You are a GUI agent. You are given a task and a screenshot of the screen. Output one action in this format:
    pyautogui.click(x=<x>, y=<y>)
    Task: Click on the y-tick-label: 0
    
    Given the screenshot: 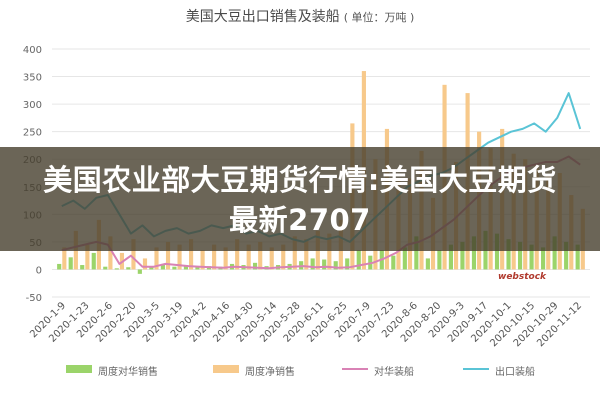 What is the action you would take?
    pyautogui.click(x=39, y=270)
    